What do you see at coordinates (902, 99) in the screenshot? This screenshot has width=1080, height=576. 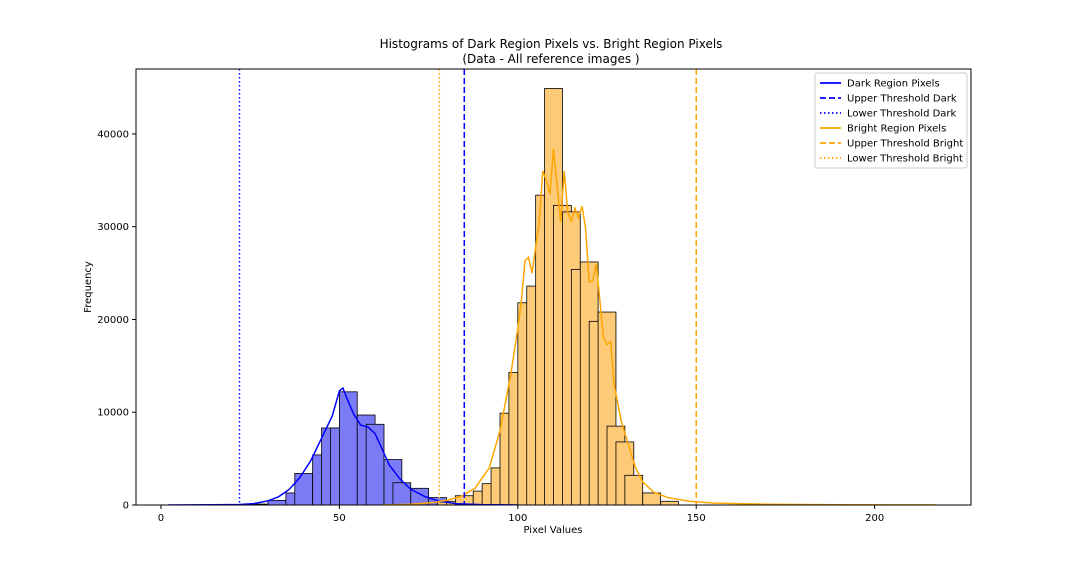 I see `legend-label: Upper Threshold Dark` at bounding box center [902, 99].